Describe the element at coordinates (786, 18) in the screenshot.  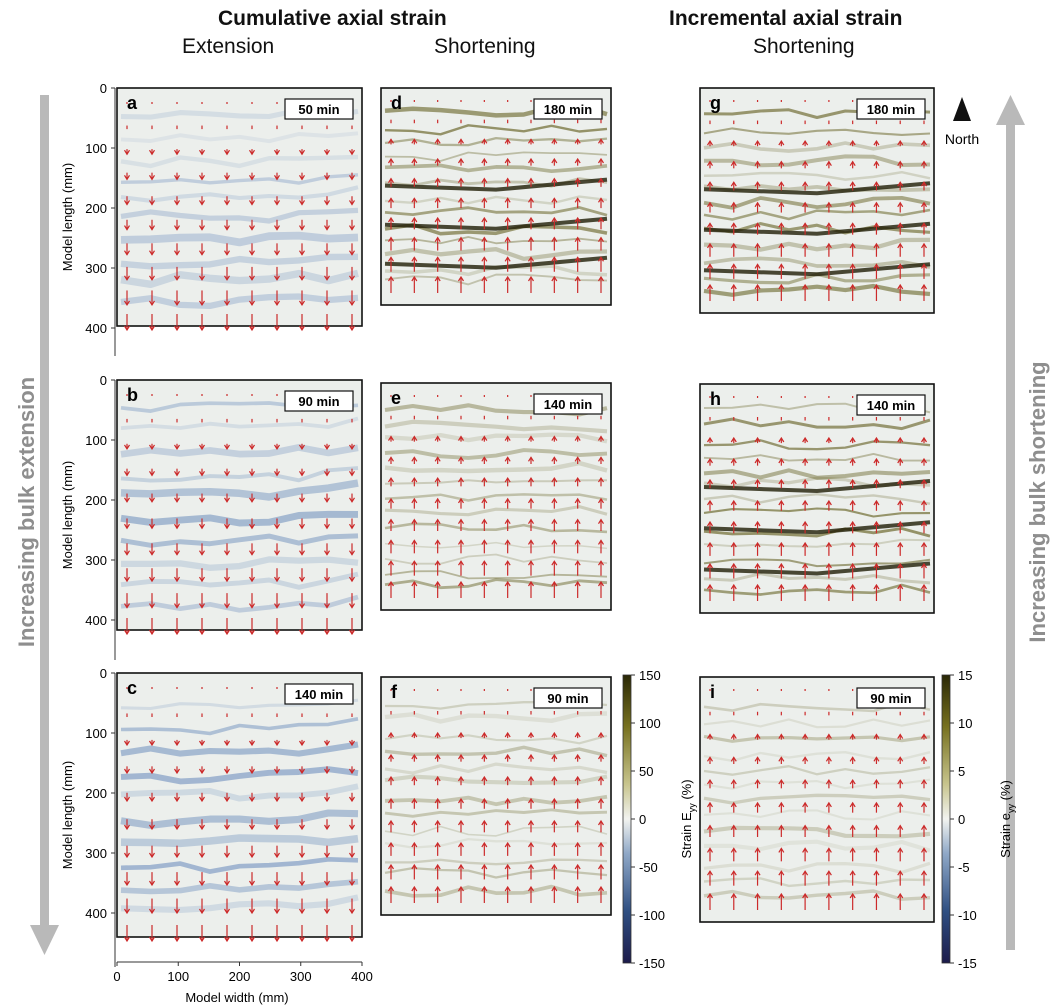
I see `header-incremental: Incremental axial strain` at that location.